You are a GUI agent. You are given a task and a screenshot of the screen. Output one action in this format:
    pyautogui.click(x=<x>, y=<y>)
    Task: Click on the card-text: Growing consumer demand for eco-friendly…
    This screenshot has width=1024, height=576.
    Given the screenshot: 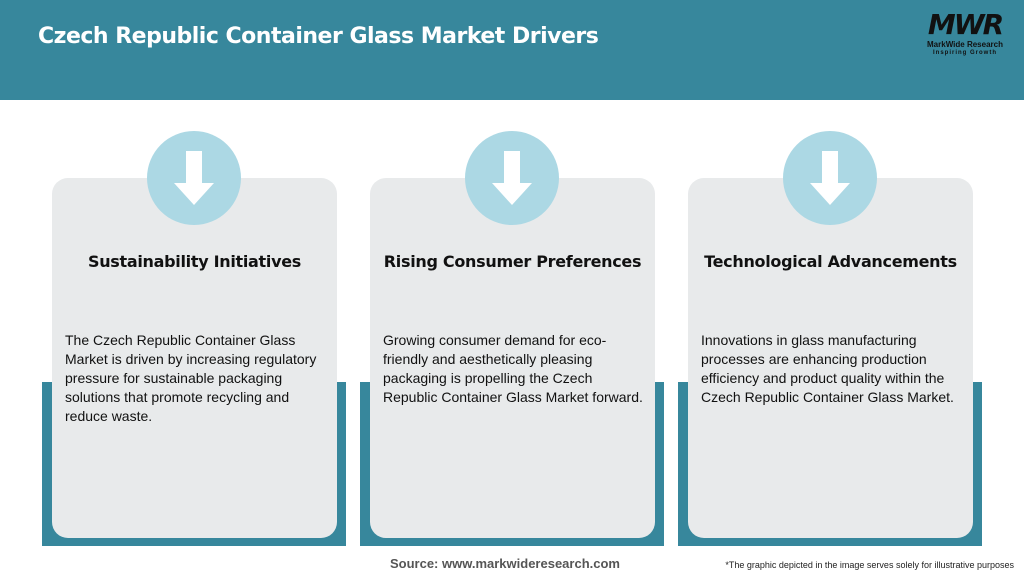 What is the action you would take?
    pyautogui.click(x=513, y=368)
    